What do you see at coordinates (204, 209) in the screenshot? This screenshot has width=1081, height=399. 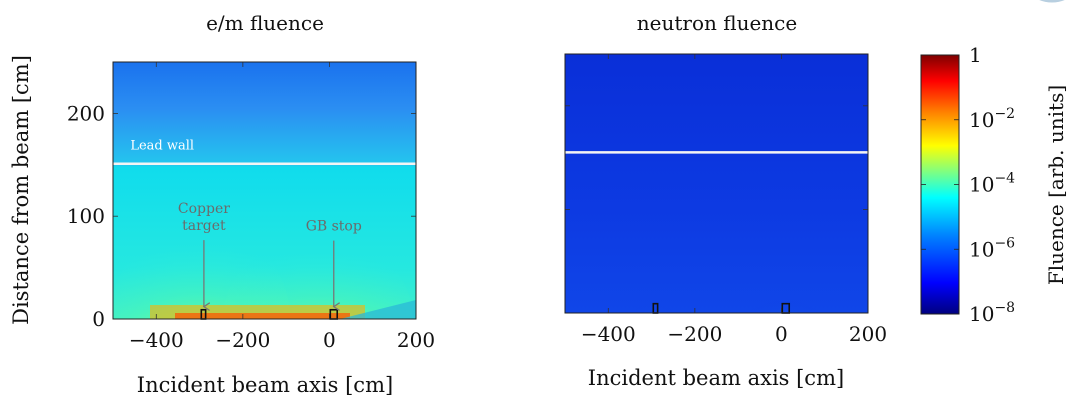 I see `em-annotation-label: Copper` at bounding box center [204, 209].